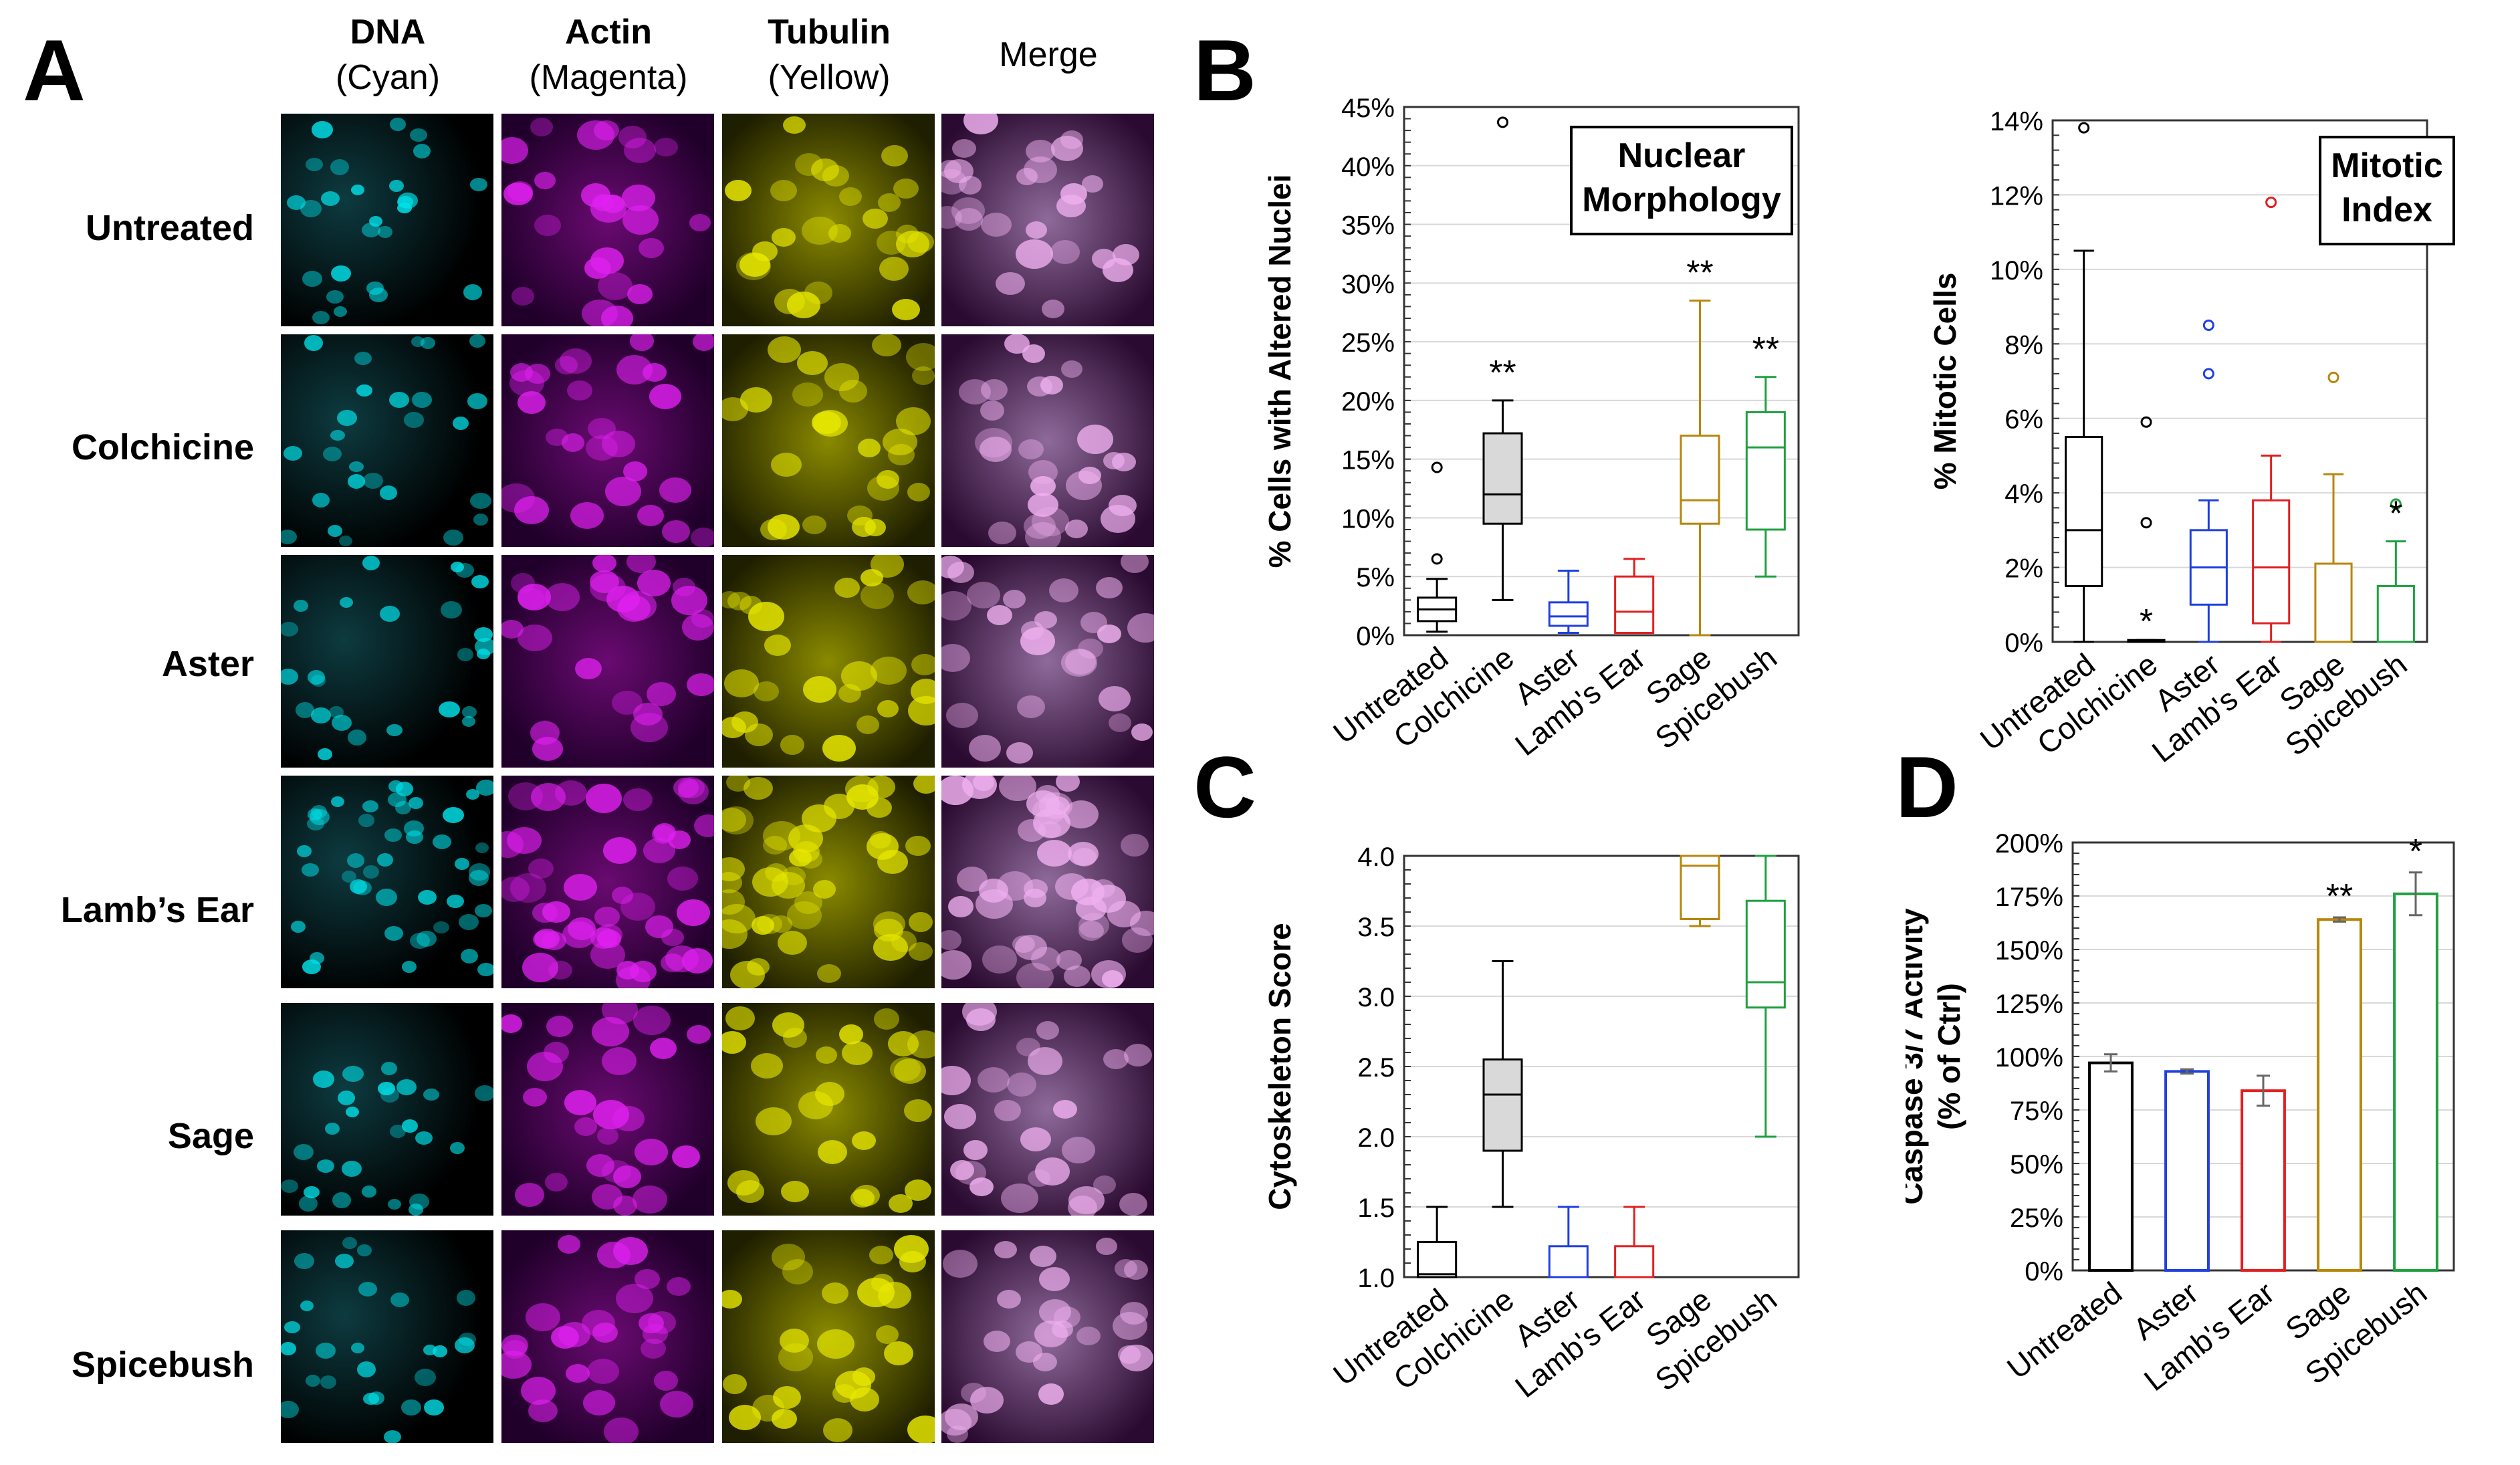  What do you see at coordinates (162, 1365) in the screenshot?
I see `row-label-spicebush: Spicebush` at bounding box center [162, 1365].